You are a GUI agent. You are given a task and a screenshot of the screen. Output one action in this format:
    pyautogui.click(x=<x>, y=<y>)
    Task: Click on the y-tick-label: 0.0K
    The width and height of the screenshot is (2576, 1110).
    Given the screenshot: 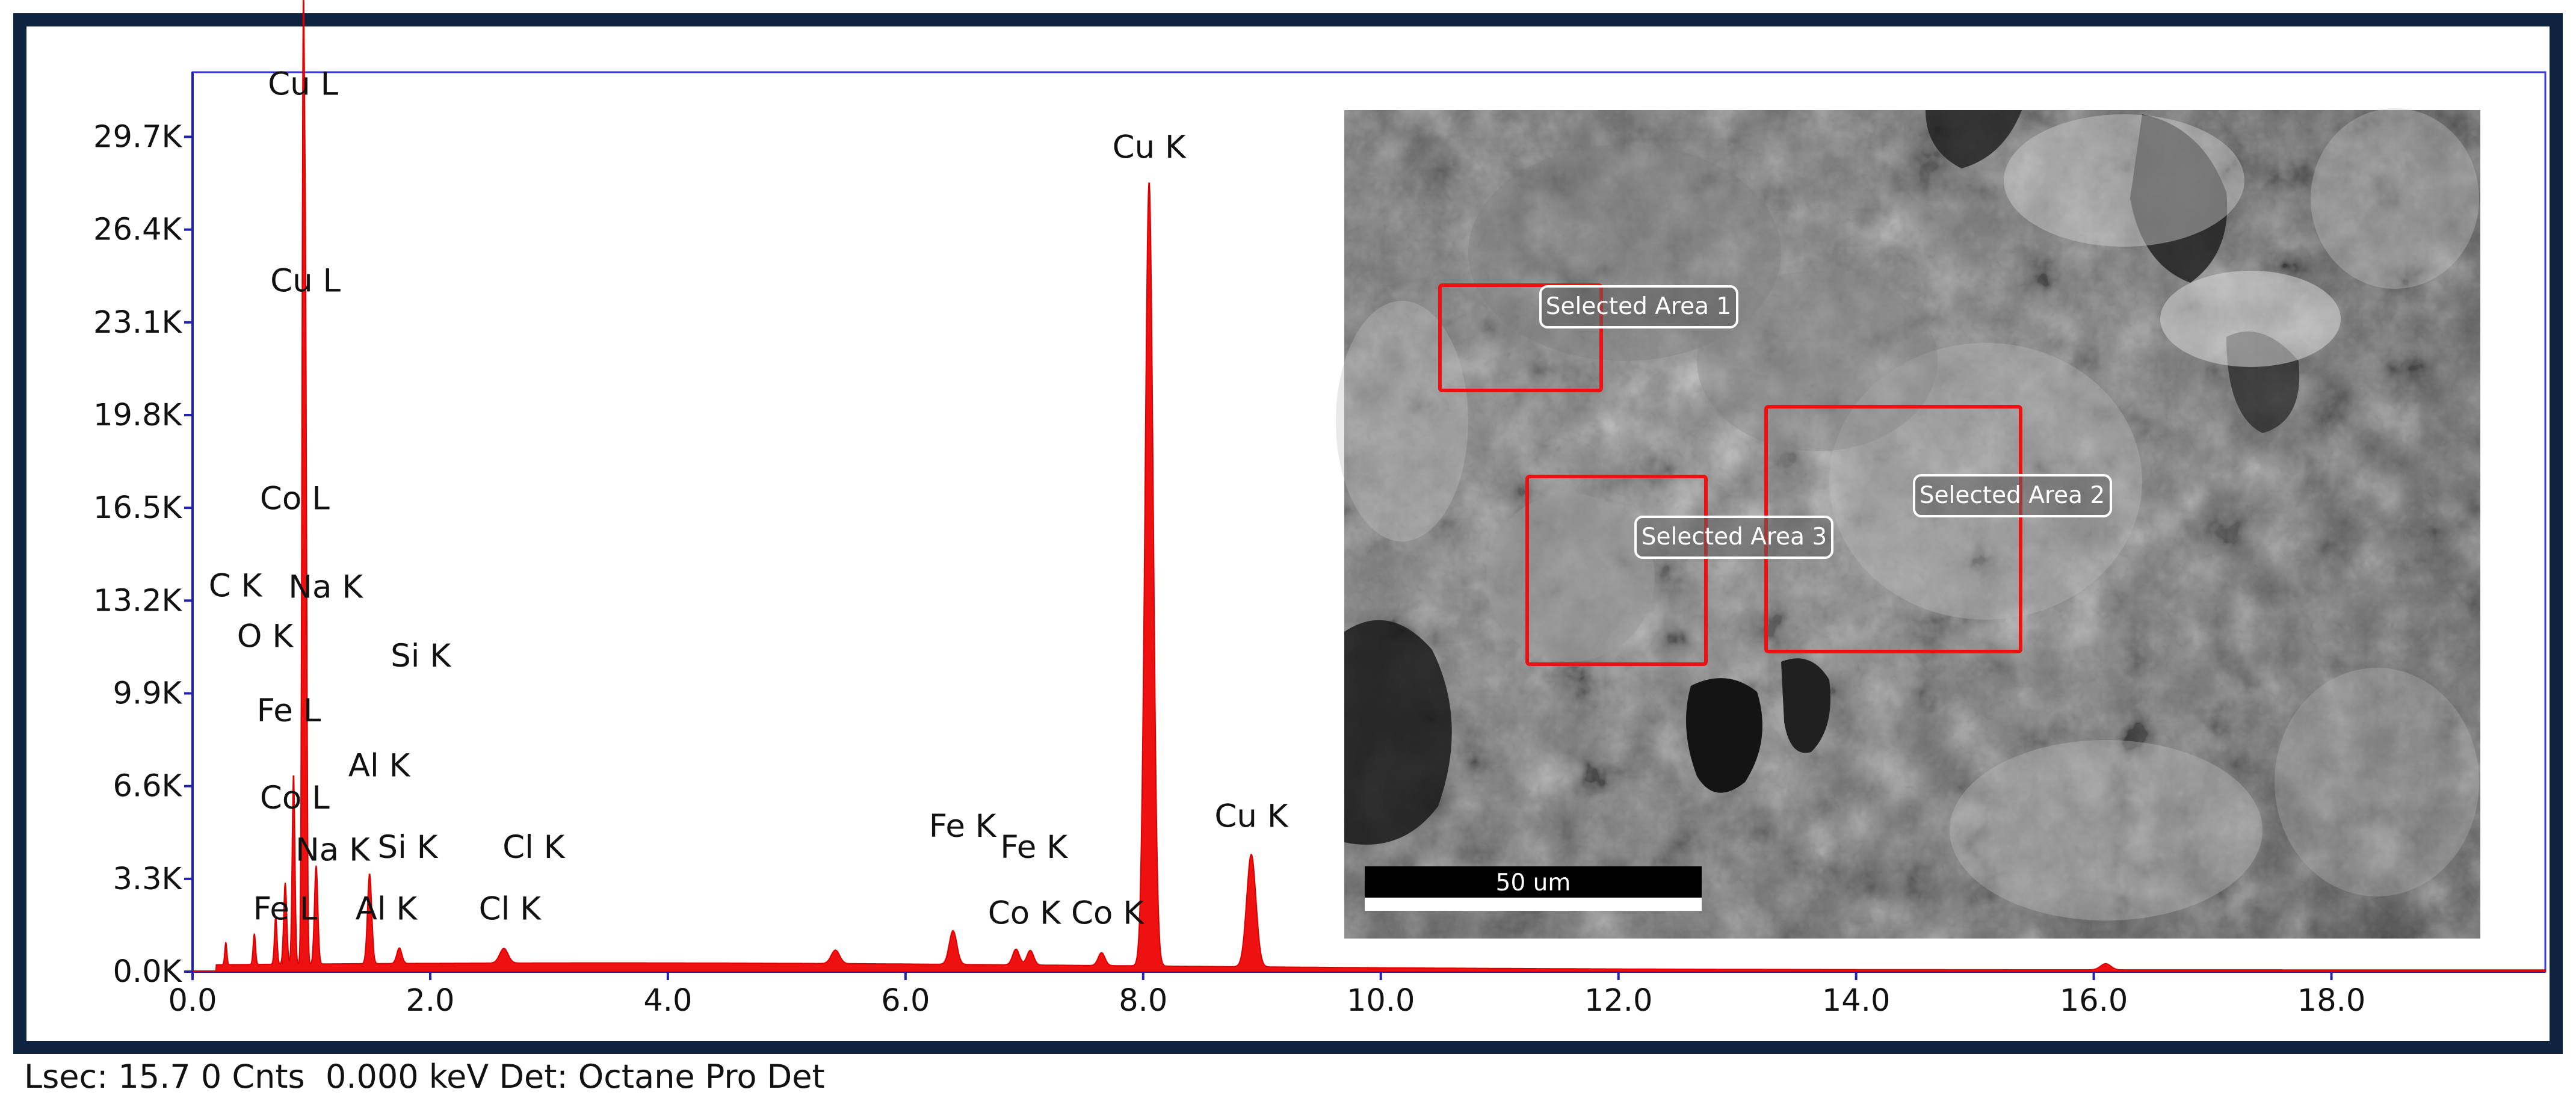 What is the action you would take?
    pyautogui.click(x=147, y=972)
    